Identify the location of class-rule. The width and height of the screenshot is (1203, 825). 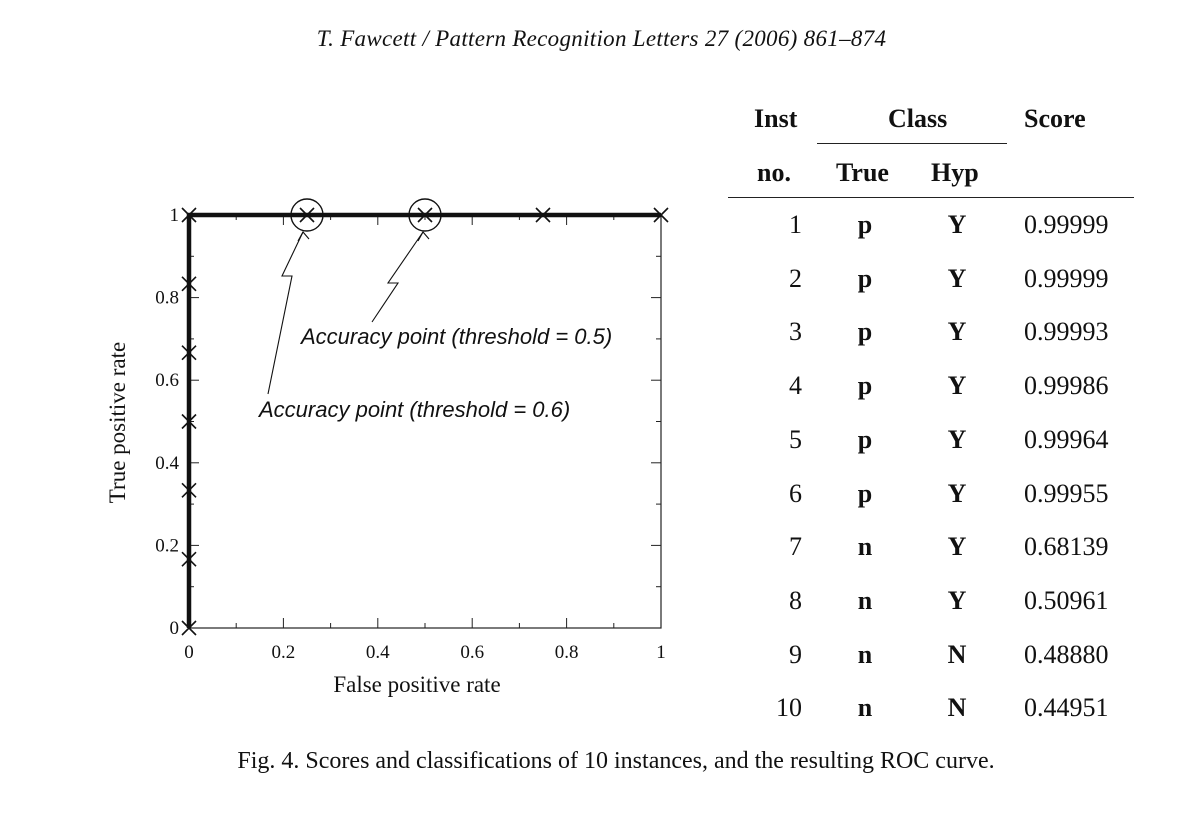
(912, 143).